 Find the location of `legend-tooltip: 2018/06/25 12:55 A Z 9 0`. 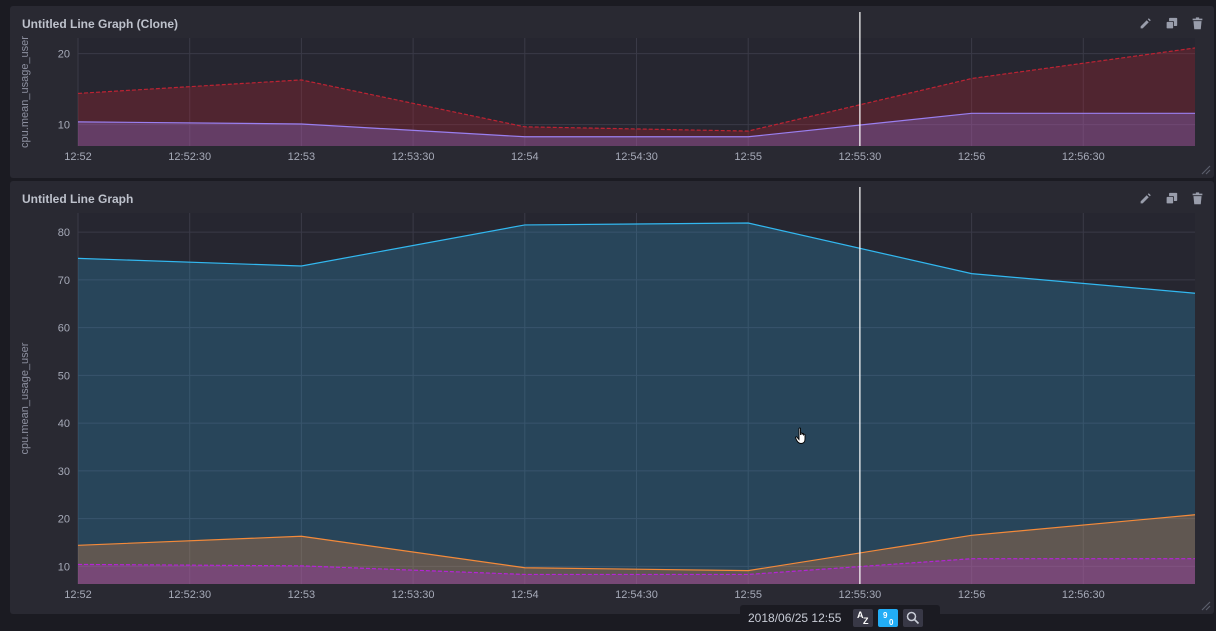

legend-tooltip: 2018/06/25 12:55 A Z 9 0 is located at coordinates (840, 618).